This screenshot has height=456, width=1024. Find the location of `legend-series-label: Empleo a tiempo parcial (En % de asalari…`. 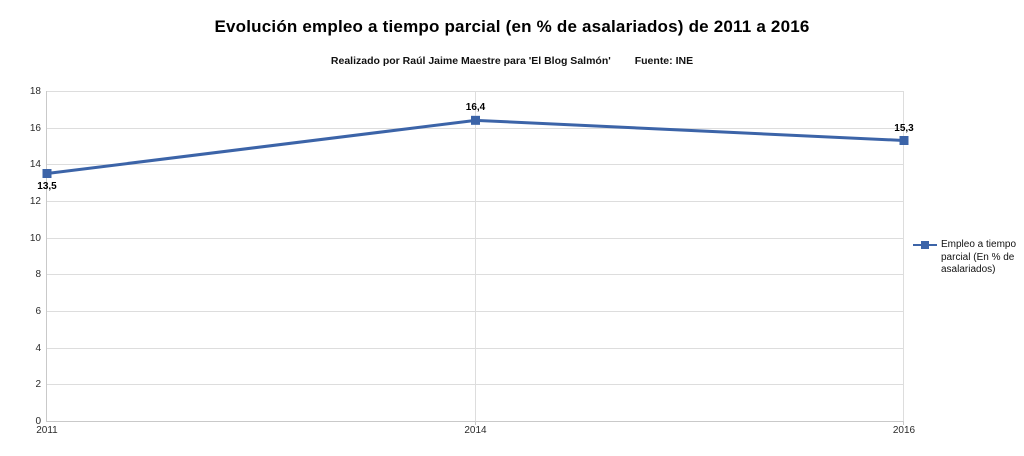

legend-series-label: Empleo a tiempo parcial (En % de asalari… is located at coordinates (979, 257).